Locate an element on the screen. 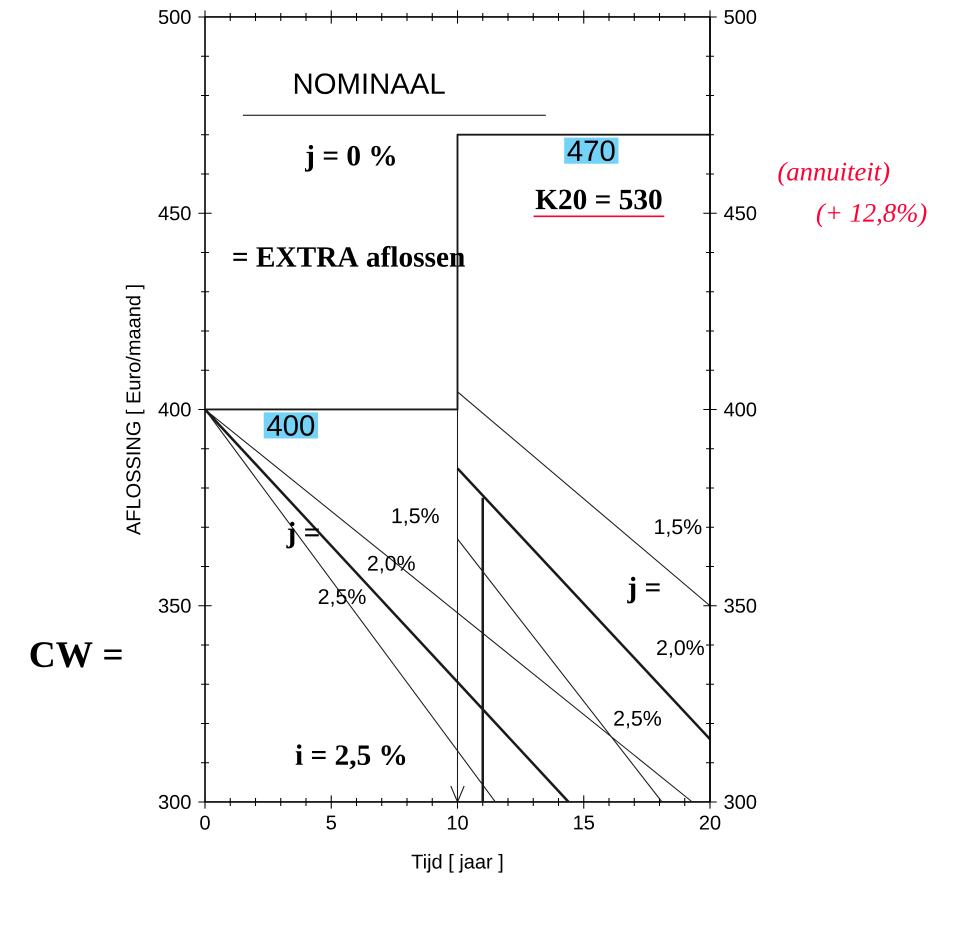 The width and height of the screenshot is (972, 927). y2-tick-label: 500 is located at coordinates (740, 17).